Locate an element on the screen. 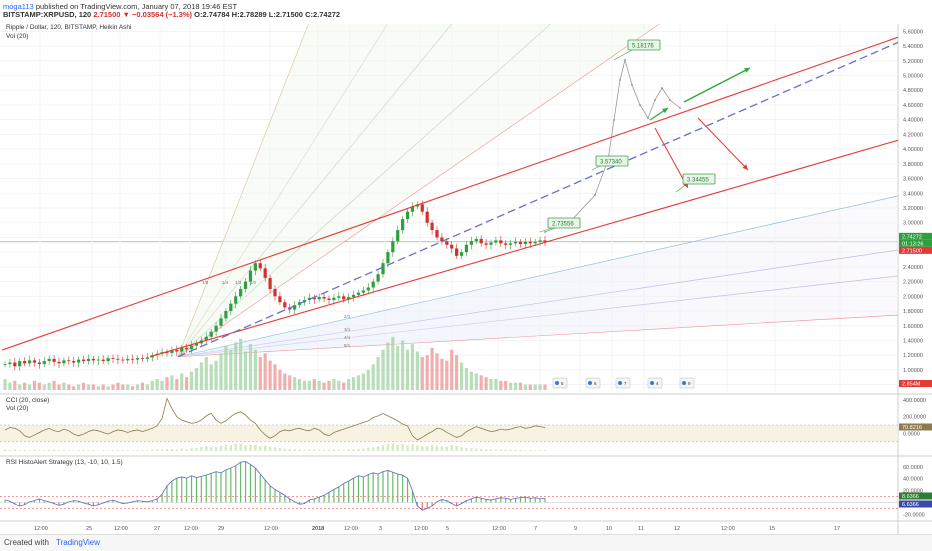 The height and width of the screenshot is (551, 932). tradingview-logo: TradingView is located at coordinates (78, 542).